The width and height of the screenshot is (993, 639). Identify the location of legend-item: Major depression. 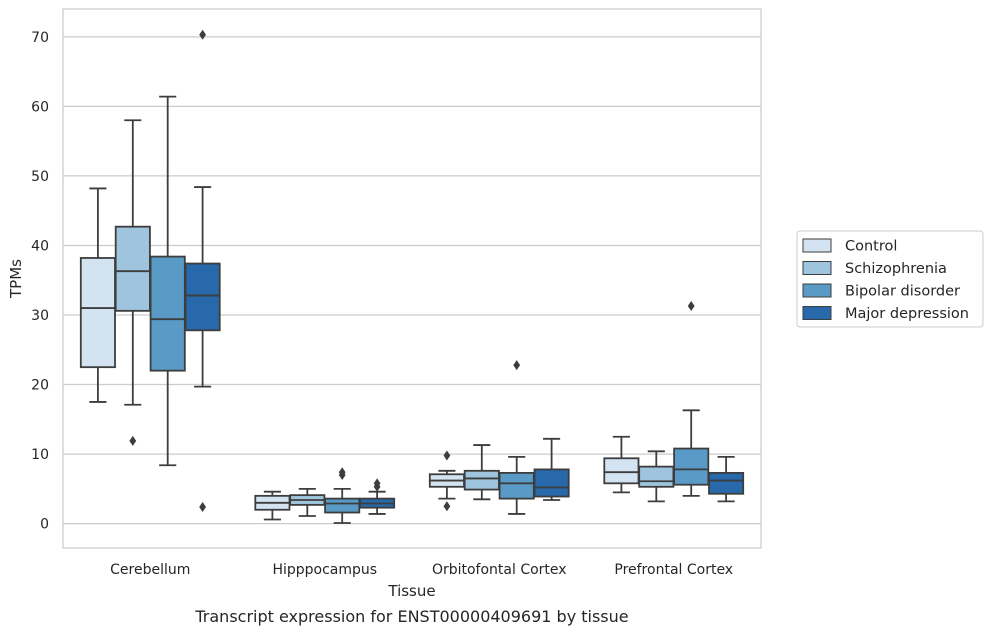
(885, 314).